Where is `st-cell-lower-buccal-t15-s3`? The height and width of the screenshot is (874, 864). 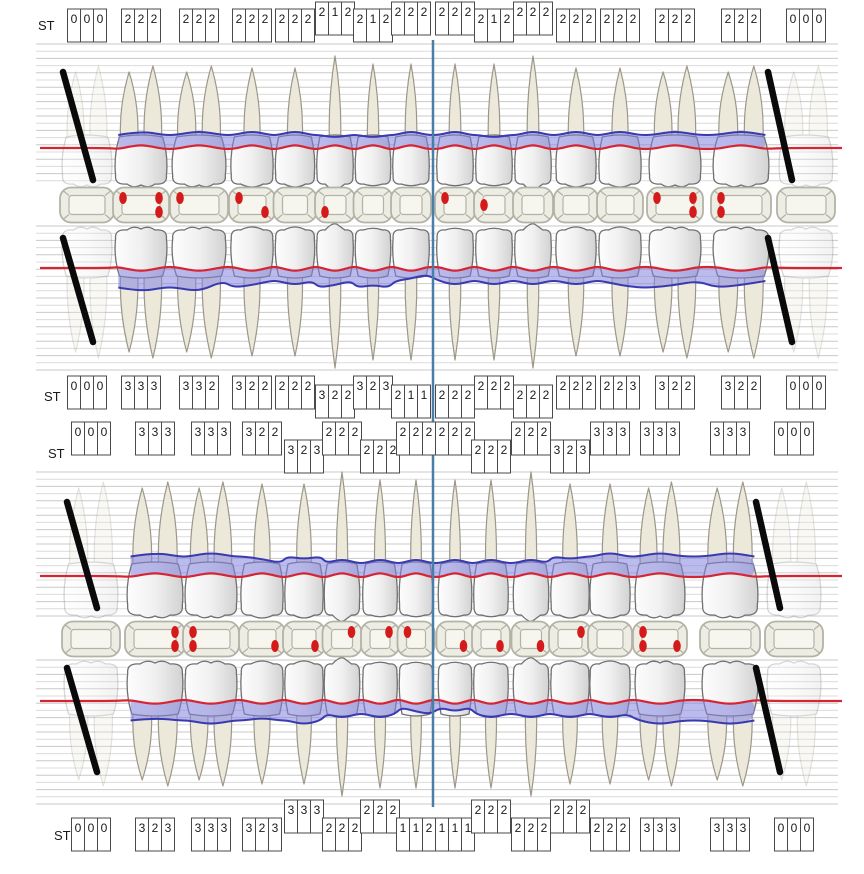
st-cell-lower-buccal-t15-s3 is located at coordinates (743, 834).